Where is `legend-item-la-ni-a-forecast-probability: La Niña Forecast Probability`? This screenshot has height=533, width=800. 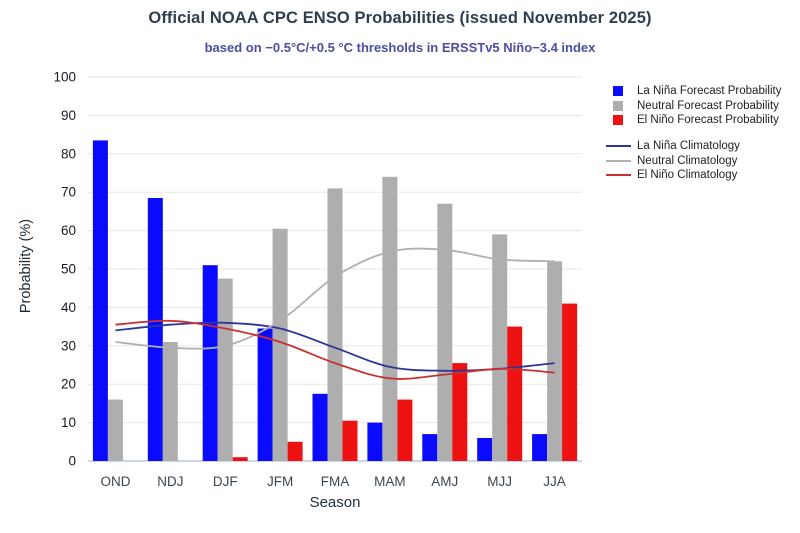 legend-item-la-ni-a-forecast-probability: La Niña Forecast Probability is located at coordinates (693, 91).